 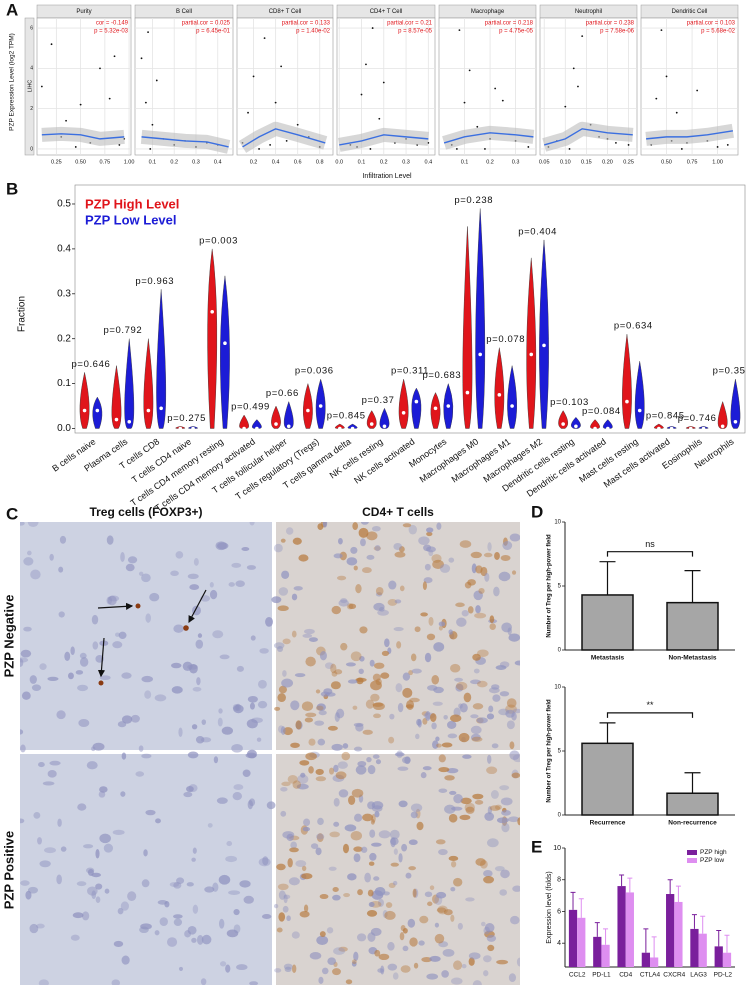 What do you see at coordinates (428, 162) in the screenshot?
I see `x-tick-label: 0.4` at bounding box center [428, 162].